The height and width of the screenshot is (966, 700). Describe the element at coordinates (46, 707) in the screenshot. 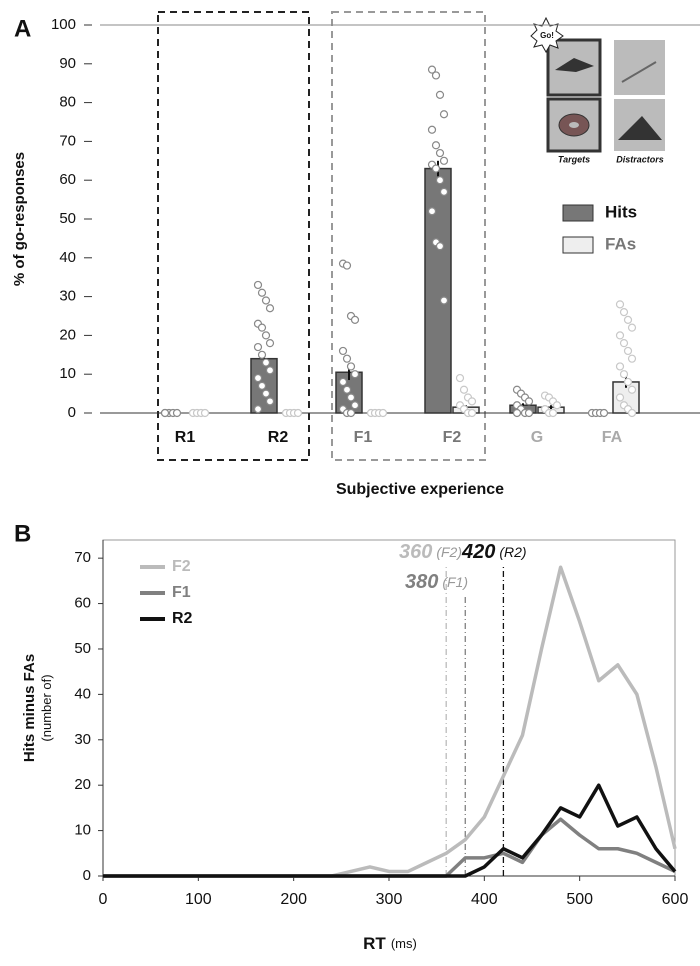

I see `y-axis-title-sub: (number of)` at that location.